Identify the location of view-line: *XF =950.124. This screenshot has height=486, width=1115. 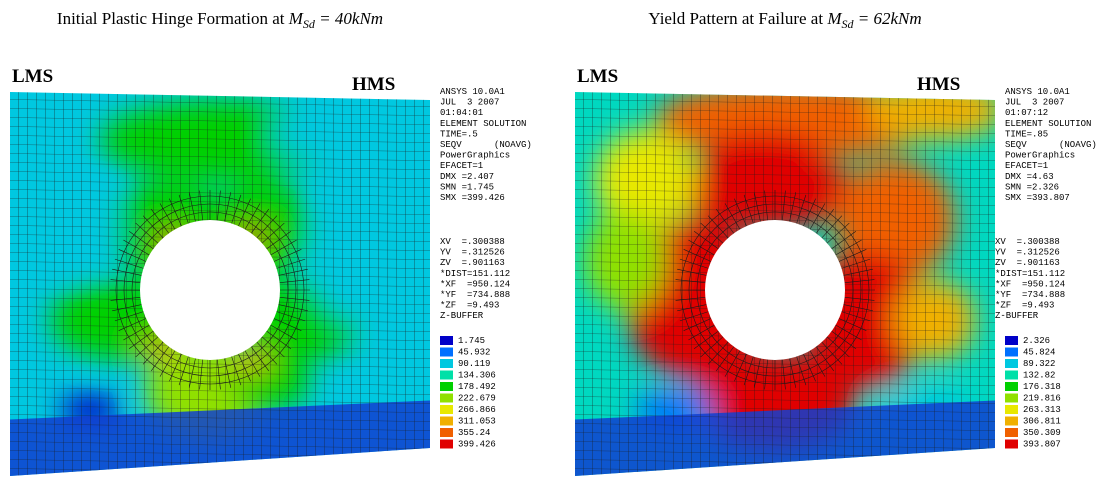
(475, 284).